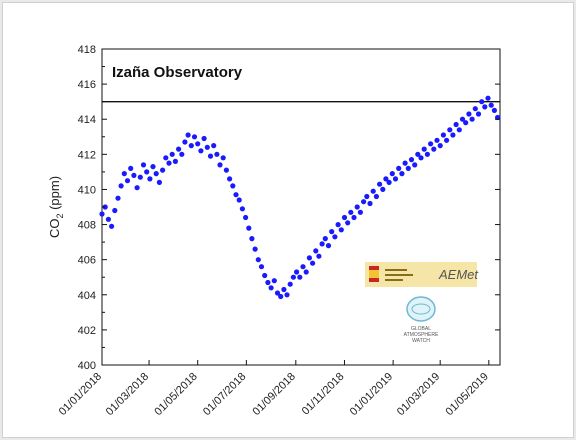 This screenshot has height=440, width=576. What do you see at coordinates (87, 50) in the screenshot?
I see `y-tick-label: 418` at bounding box center [87, 50].